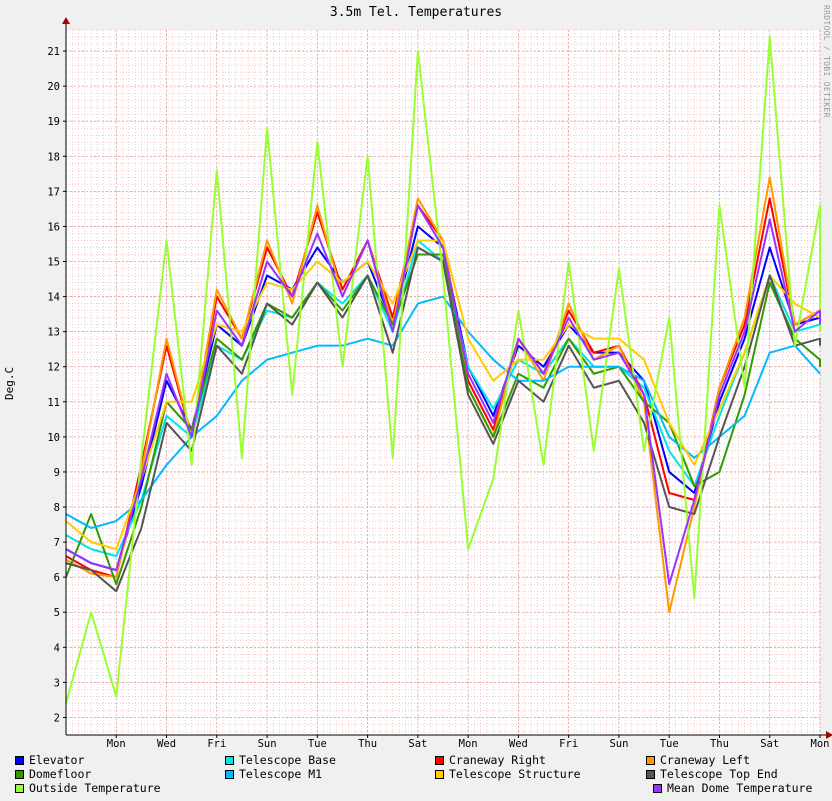 This screenshot has height=801, width=832. What do you see at coordinates (57, 613) in the screenshot?
I see `y-tick-label: 5` at bounding box center [57, 613].